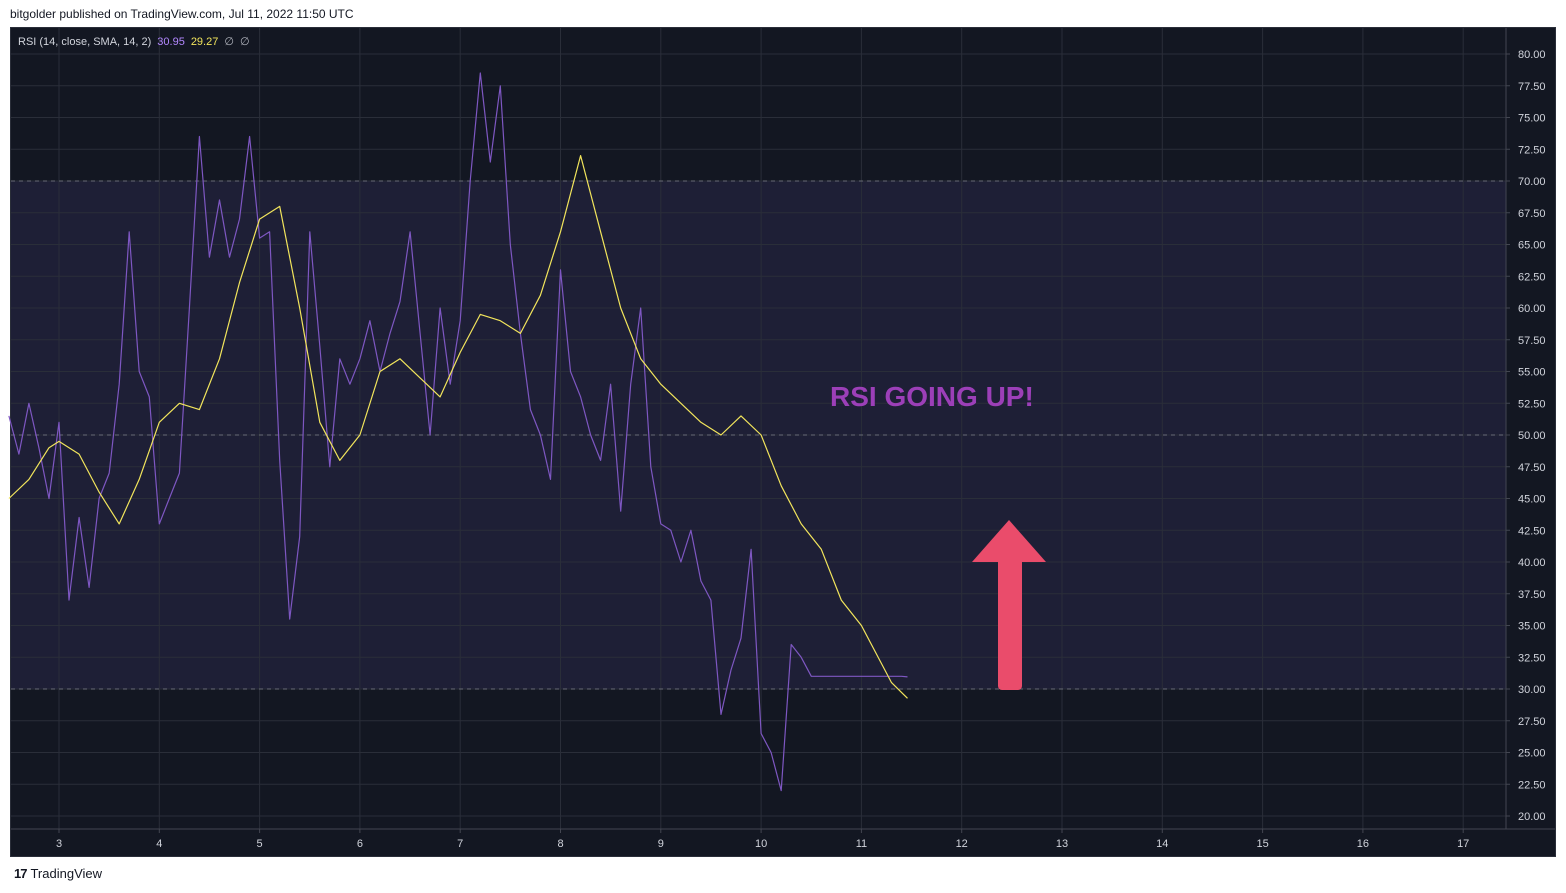 The width and height of the screenshot is (1566, 893). What do you see at coordinates (260, 844) in the screenshot?
I see `x-tick-label: 5` at bounding box center [260, 844].